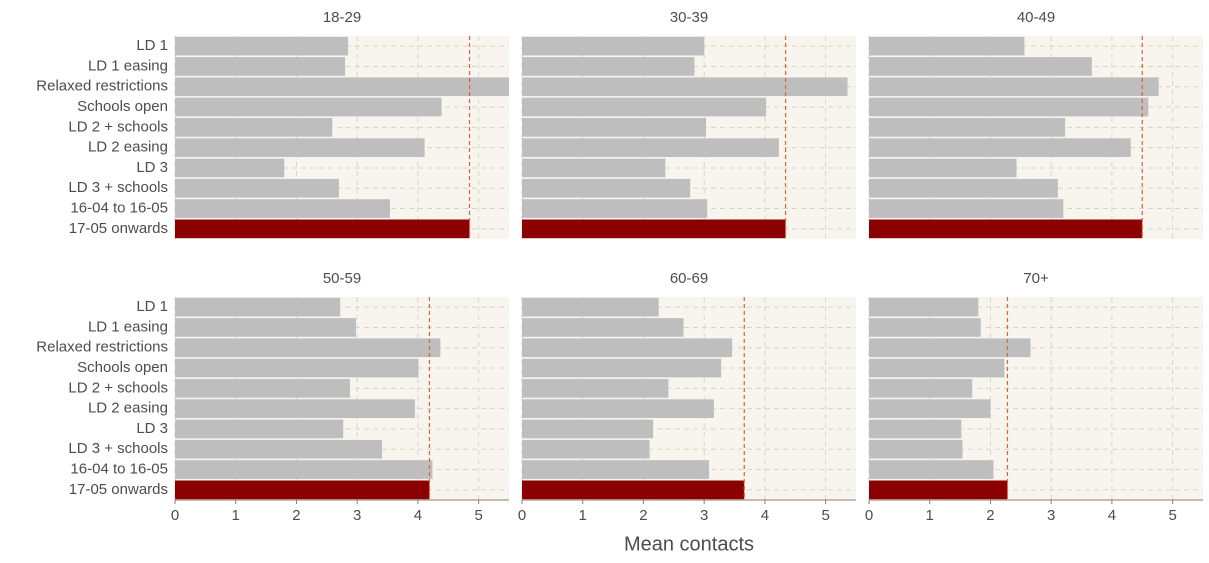 This screenshot has height=563, width=1209. Describe the element at coordinates (128, 65) in the screenshot. I see `y-tick-label: LD 1 easing` at that location.